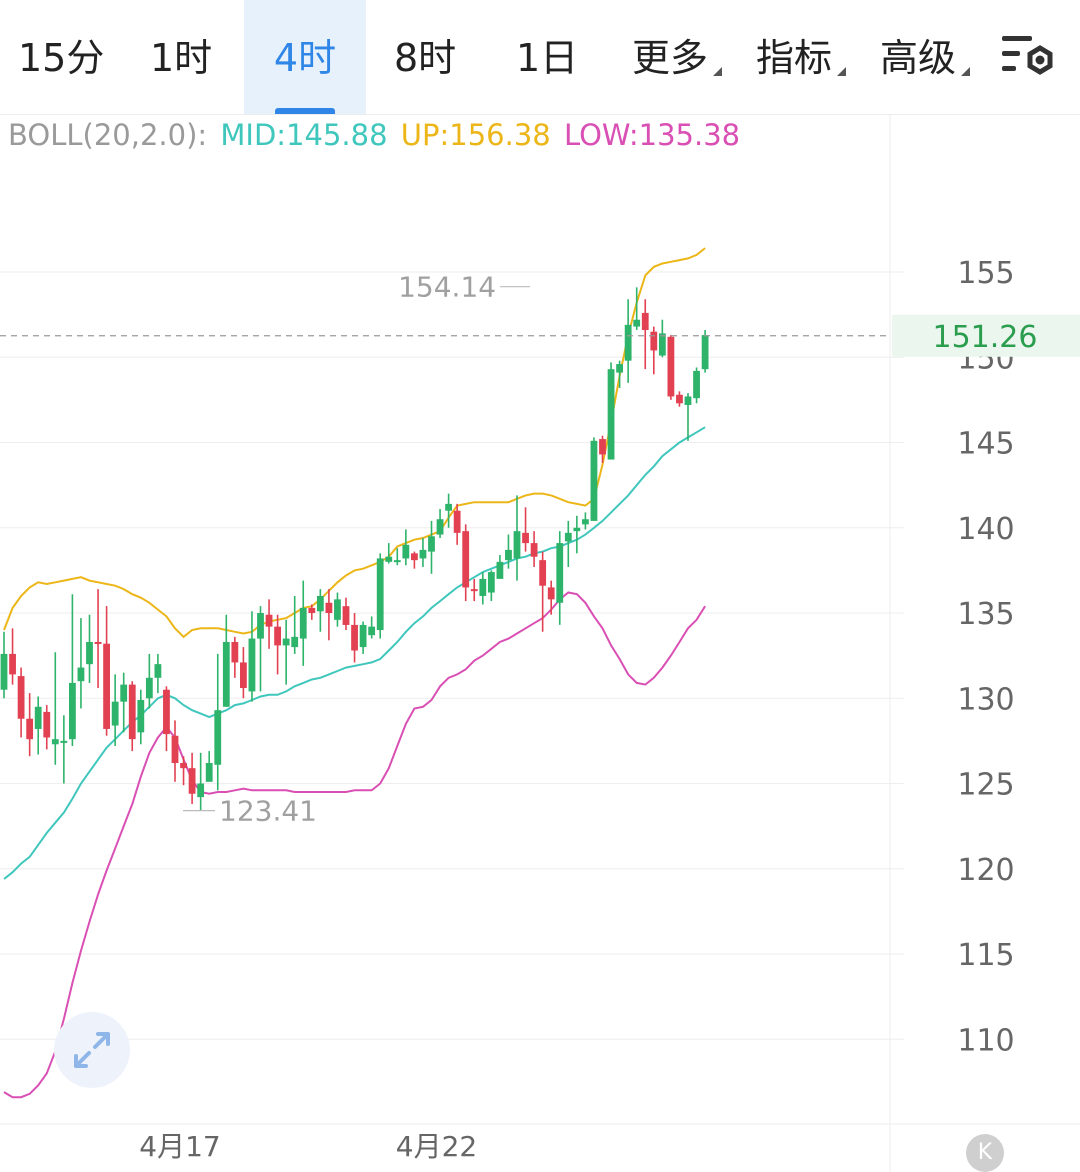 This screenshot has width=1080, height=1172. What do you see at coordinates (1028, 58) in the screenshot?
I see `chart-settings-icon` at bounding box center [1028, 58].